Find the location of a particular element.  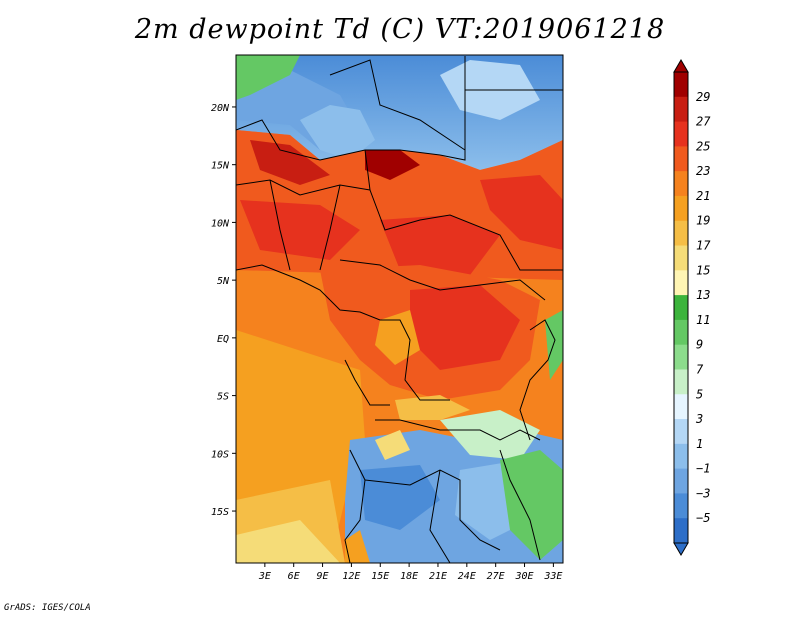

lon-label: 3E is located at coordinates (264, 576).